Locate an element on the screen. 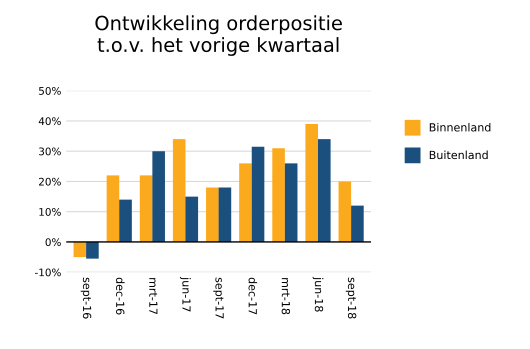  x-tick-label: jun-18 is located at coordinates (318, 294).